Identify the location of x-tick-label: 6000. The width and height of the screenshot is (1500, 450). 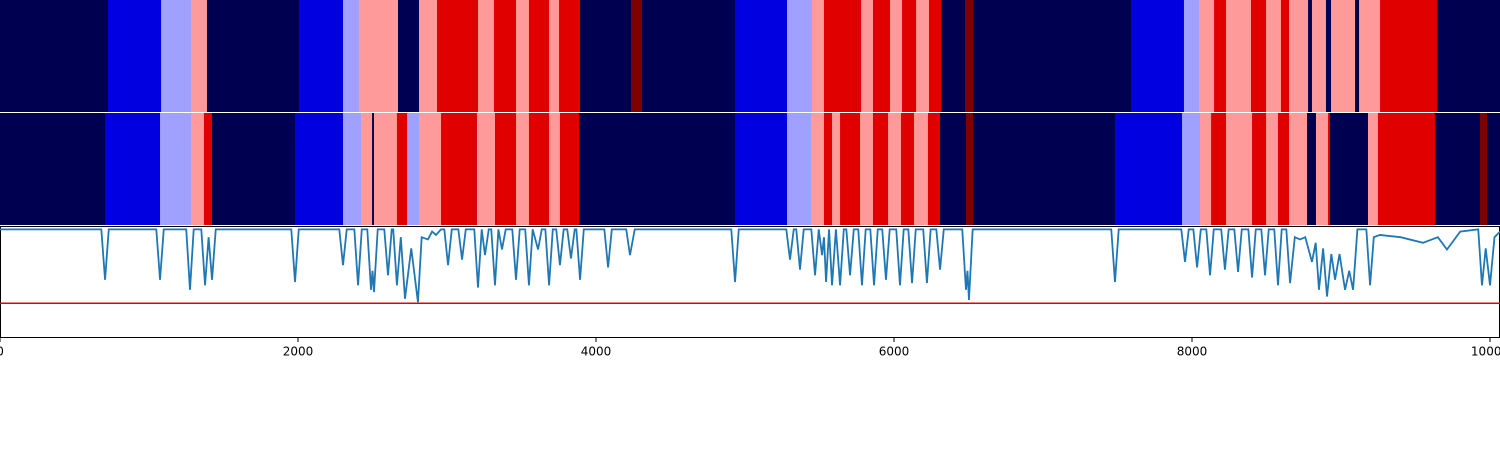
(894, 352).